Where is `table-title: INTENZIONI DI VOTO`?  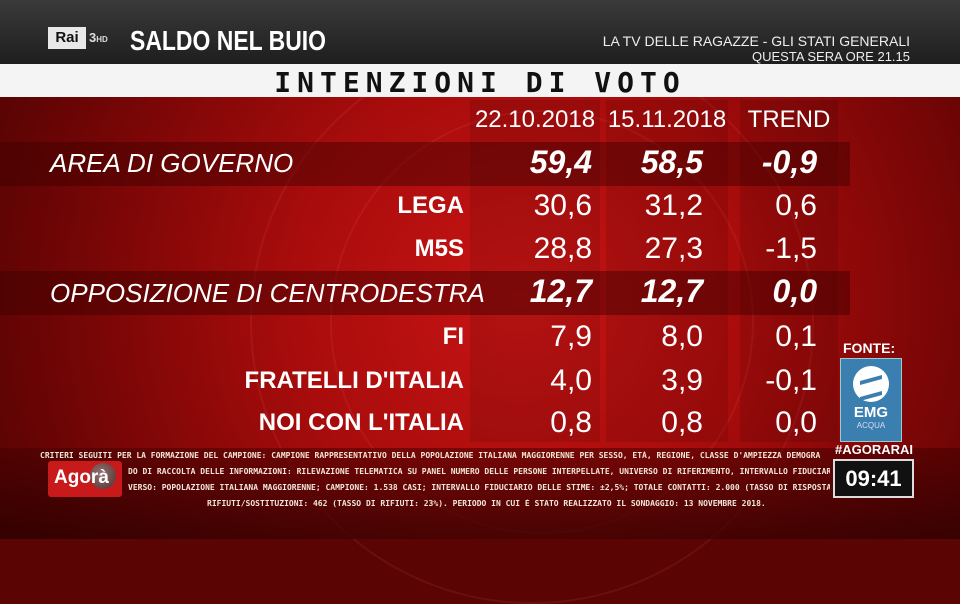
table-title: INTENZIONI DI VOTO is located at coordinates (480, 82).